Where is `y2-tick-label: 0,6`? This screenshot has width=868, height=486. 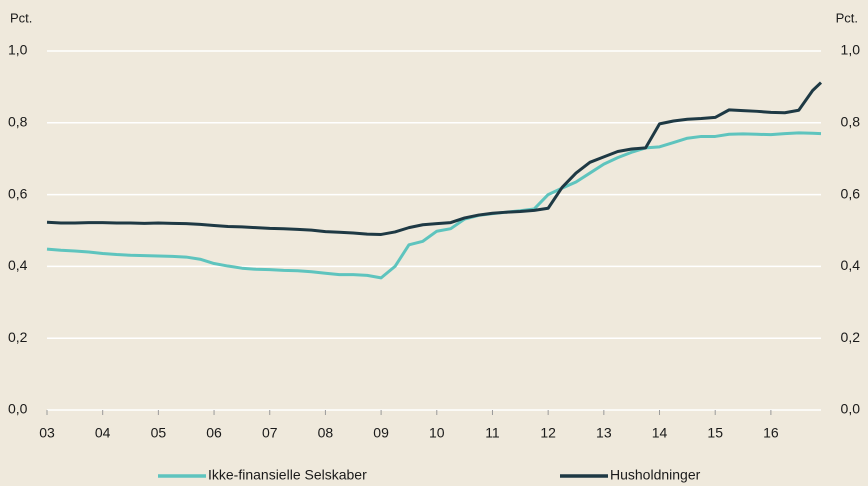 y2-tick-label: 0,6 is located at coordinates (851, 193).